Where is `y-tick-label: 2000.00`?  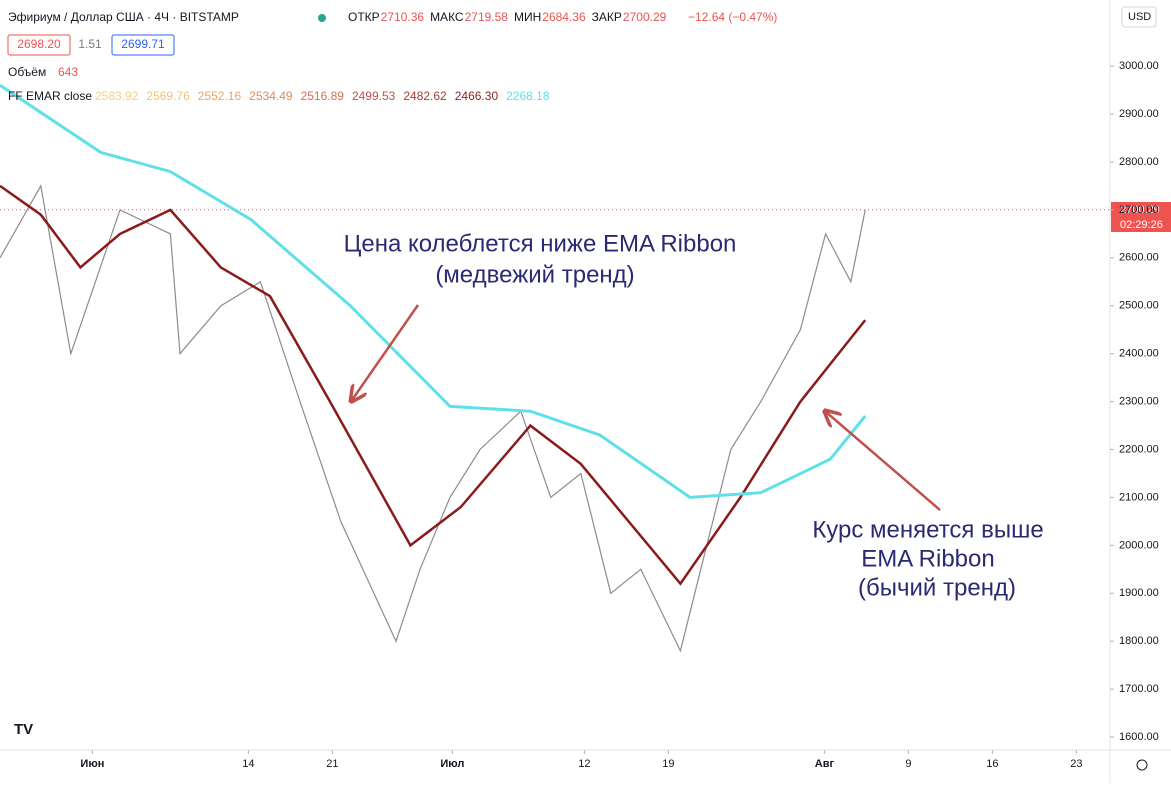 y-tick-label: 2000.00 is located at coordinates (1139, 545).